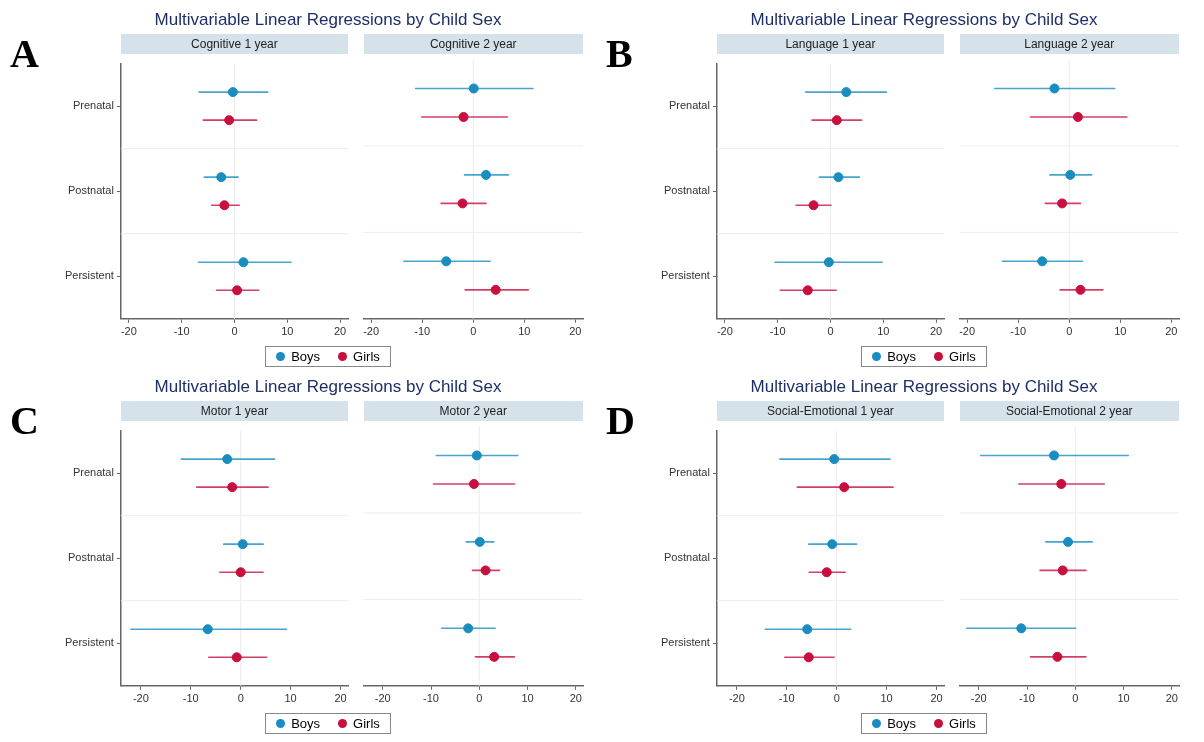 Image resolution: width=1204 pixels, height=742 pixels. I want to click on chart-subtitle: Motor 2 year, so click(473, 411).